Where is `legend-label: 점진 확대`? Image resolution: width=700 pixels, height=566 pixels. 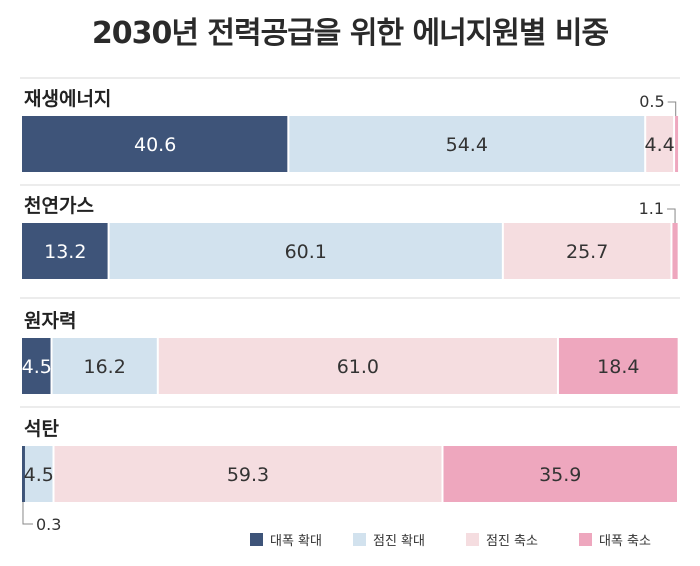
legend-label: 점진 확대 is located at coordinates (399, 541).